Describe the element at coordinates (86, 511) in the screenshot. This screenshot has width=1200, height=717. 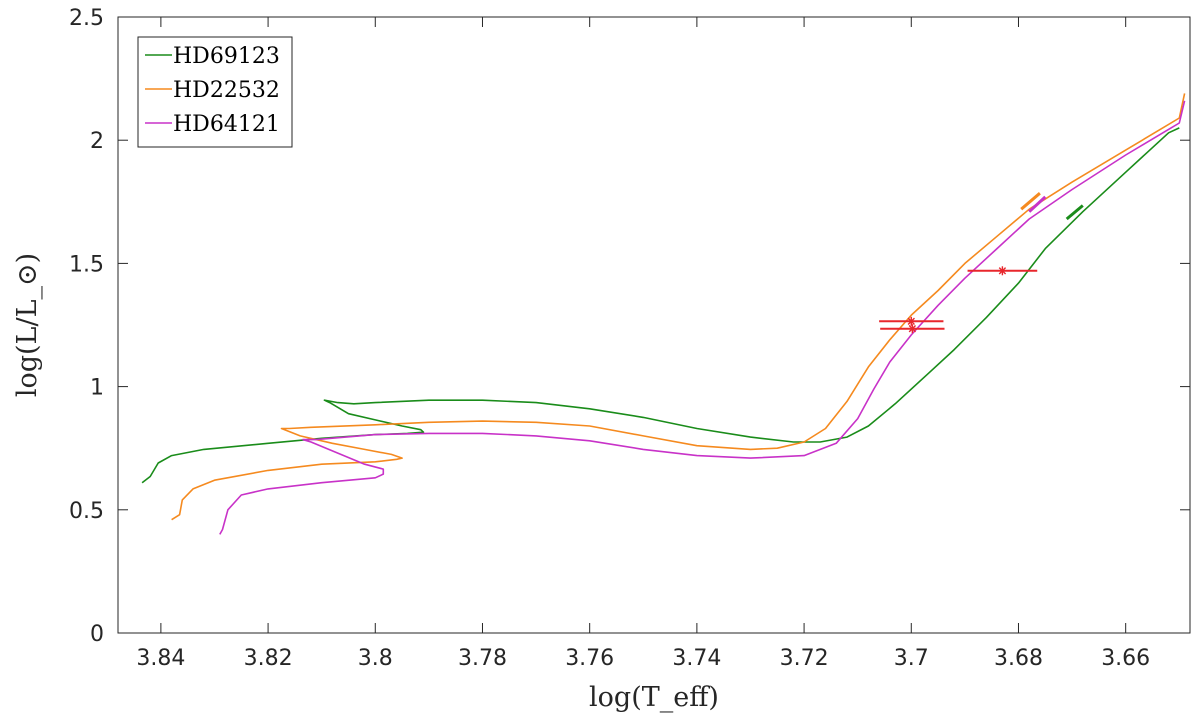
I see `y-tick-label: 0.5` at that location.